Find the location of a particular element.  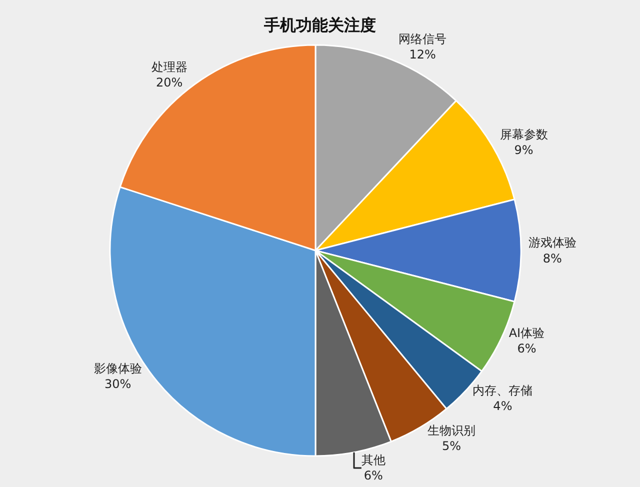

slice-label: AI体验 is located at coordinates (526, 333).